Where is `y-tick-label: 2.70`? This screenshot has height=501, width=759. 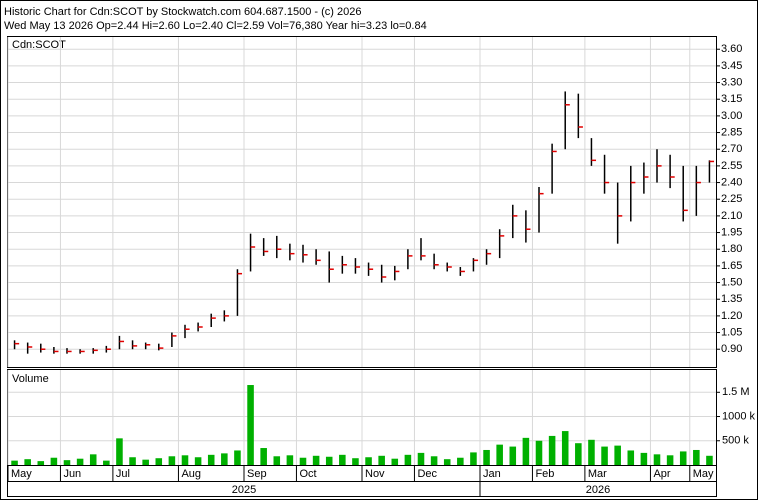 y-tick-label: 2.70 is located at coordinates (731, 149).